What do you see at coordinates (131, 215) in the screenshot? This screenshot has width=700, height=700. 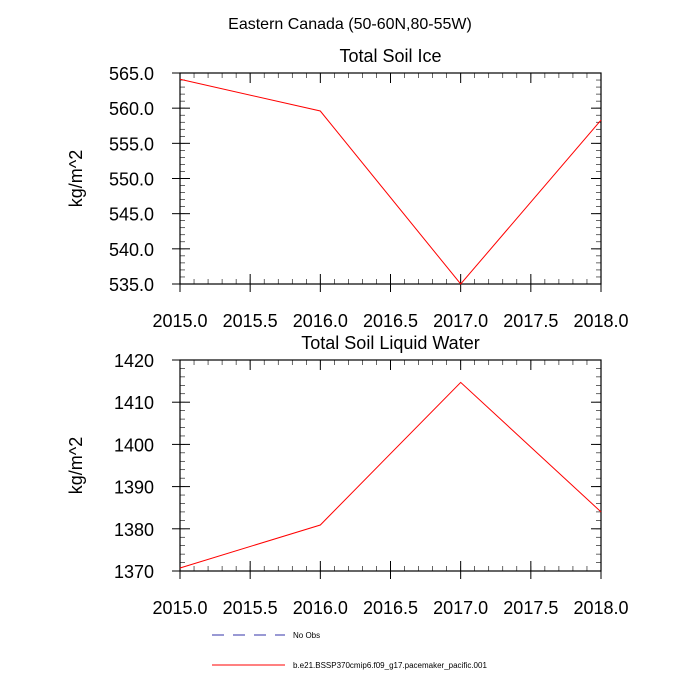 I see `y-tick-label: 545.0` at bounding box center [131, 215].